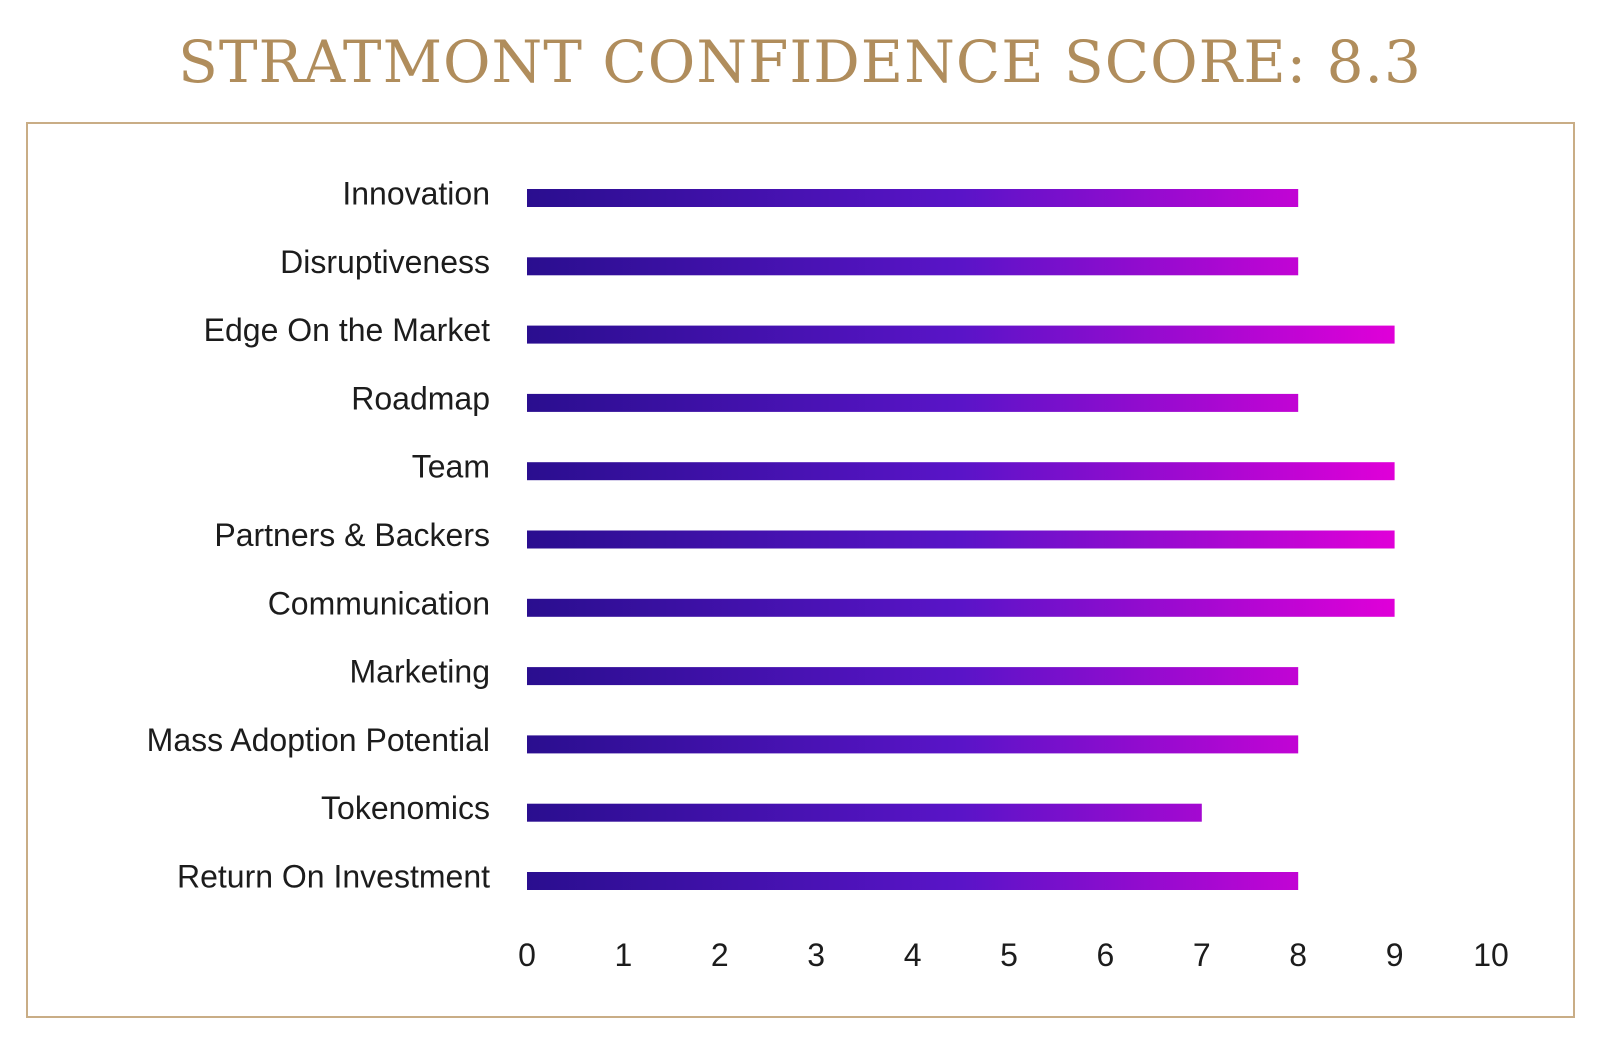  I want to click on bar-communication, so click(961, 607).